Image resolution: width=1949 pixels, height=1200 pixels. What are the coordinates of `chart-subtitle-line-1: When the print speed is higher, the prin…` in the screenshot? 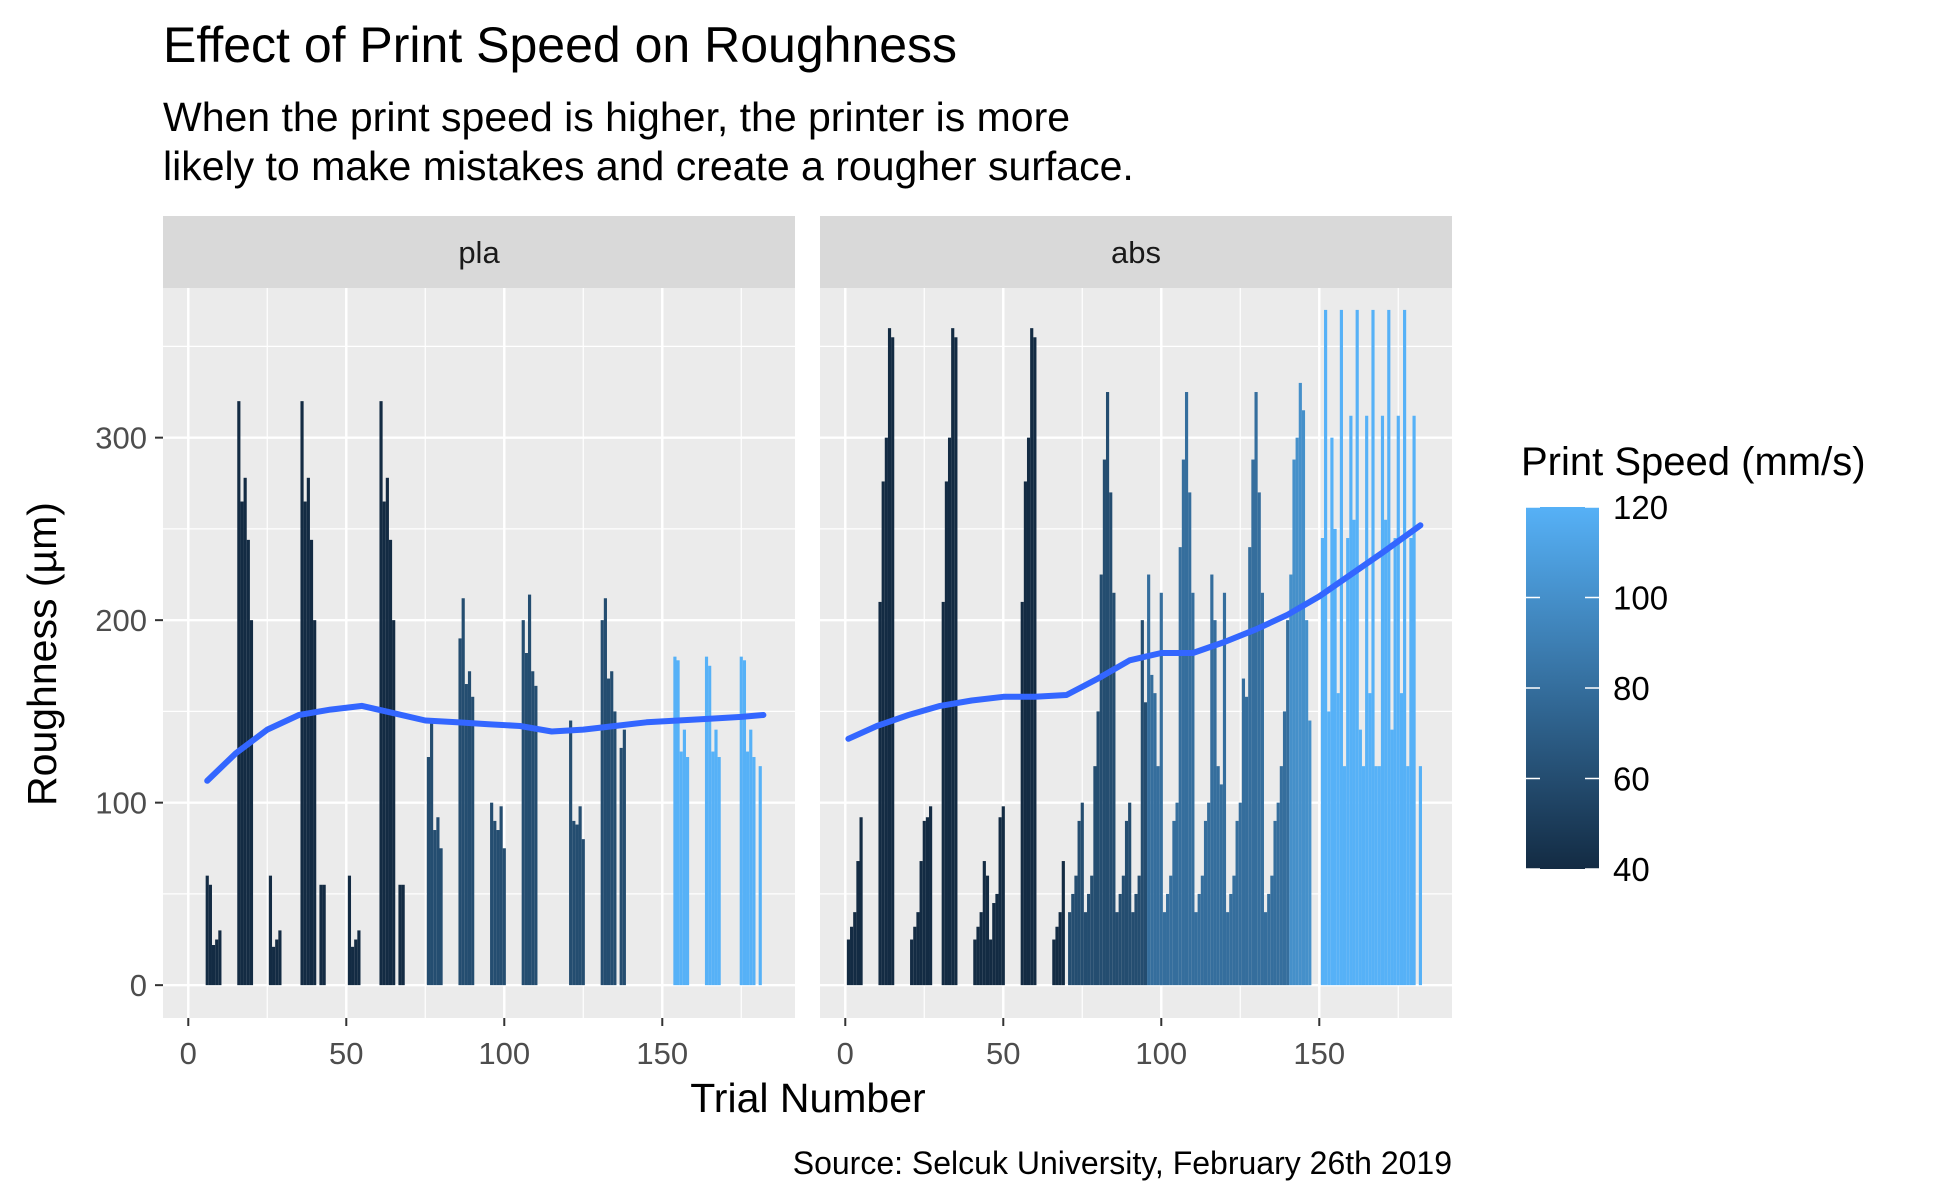 It's located at (616, 117).